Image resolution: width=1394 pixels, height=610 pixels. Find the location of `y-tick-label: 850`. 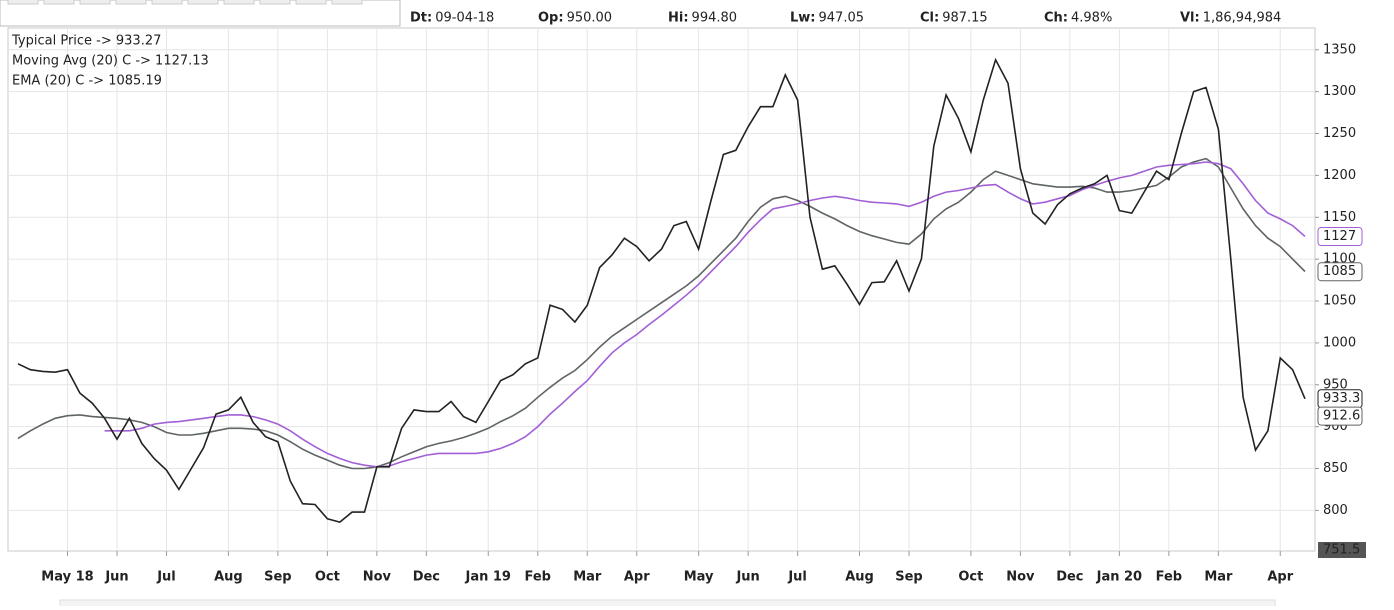

y-tick-label: 850 is located at coordinates (1335, 468).